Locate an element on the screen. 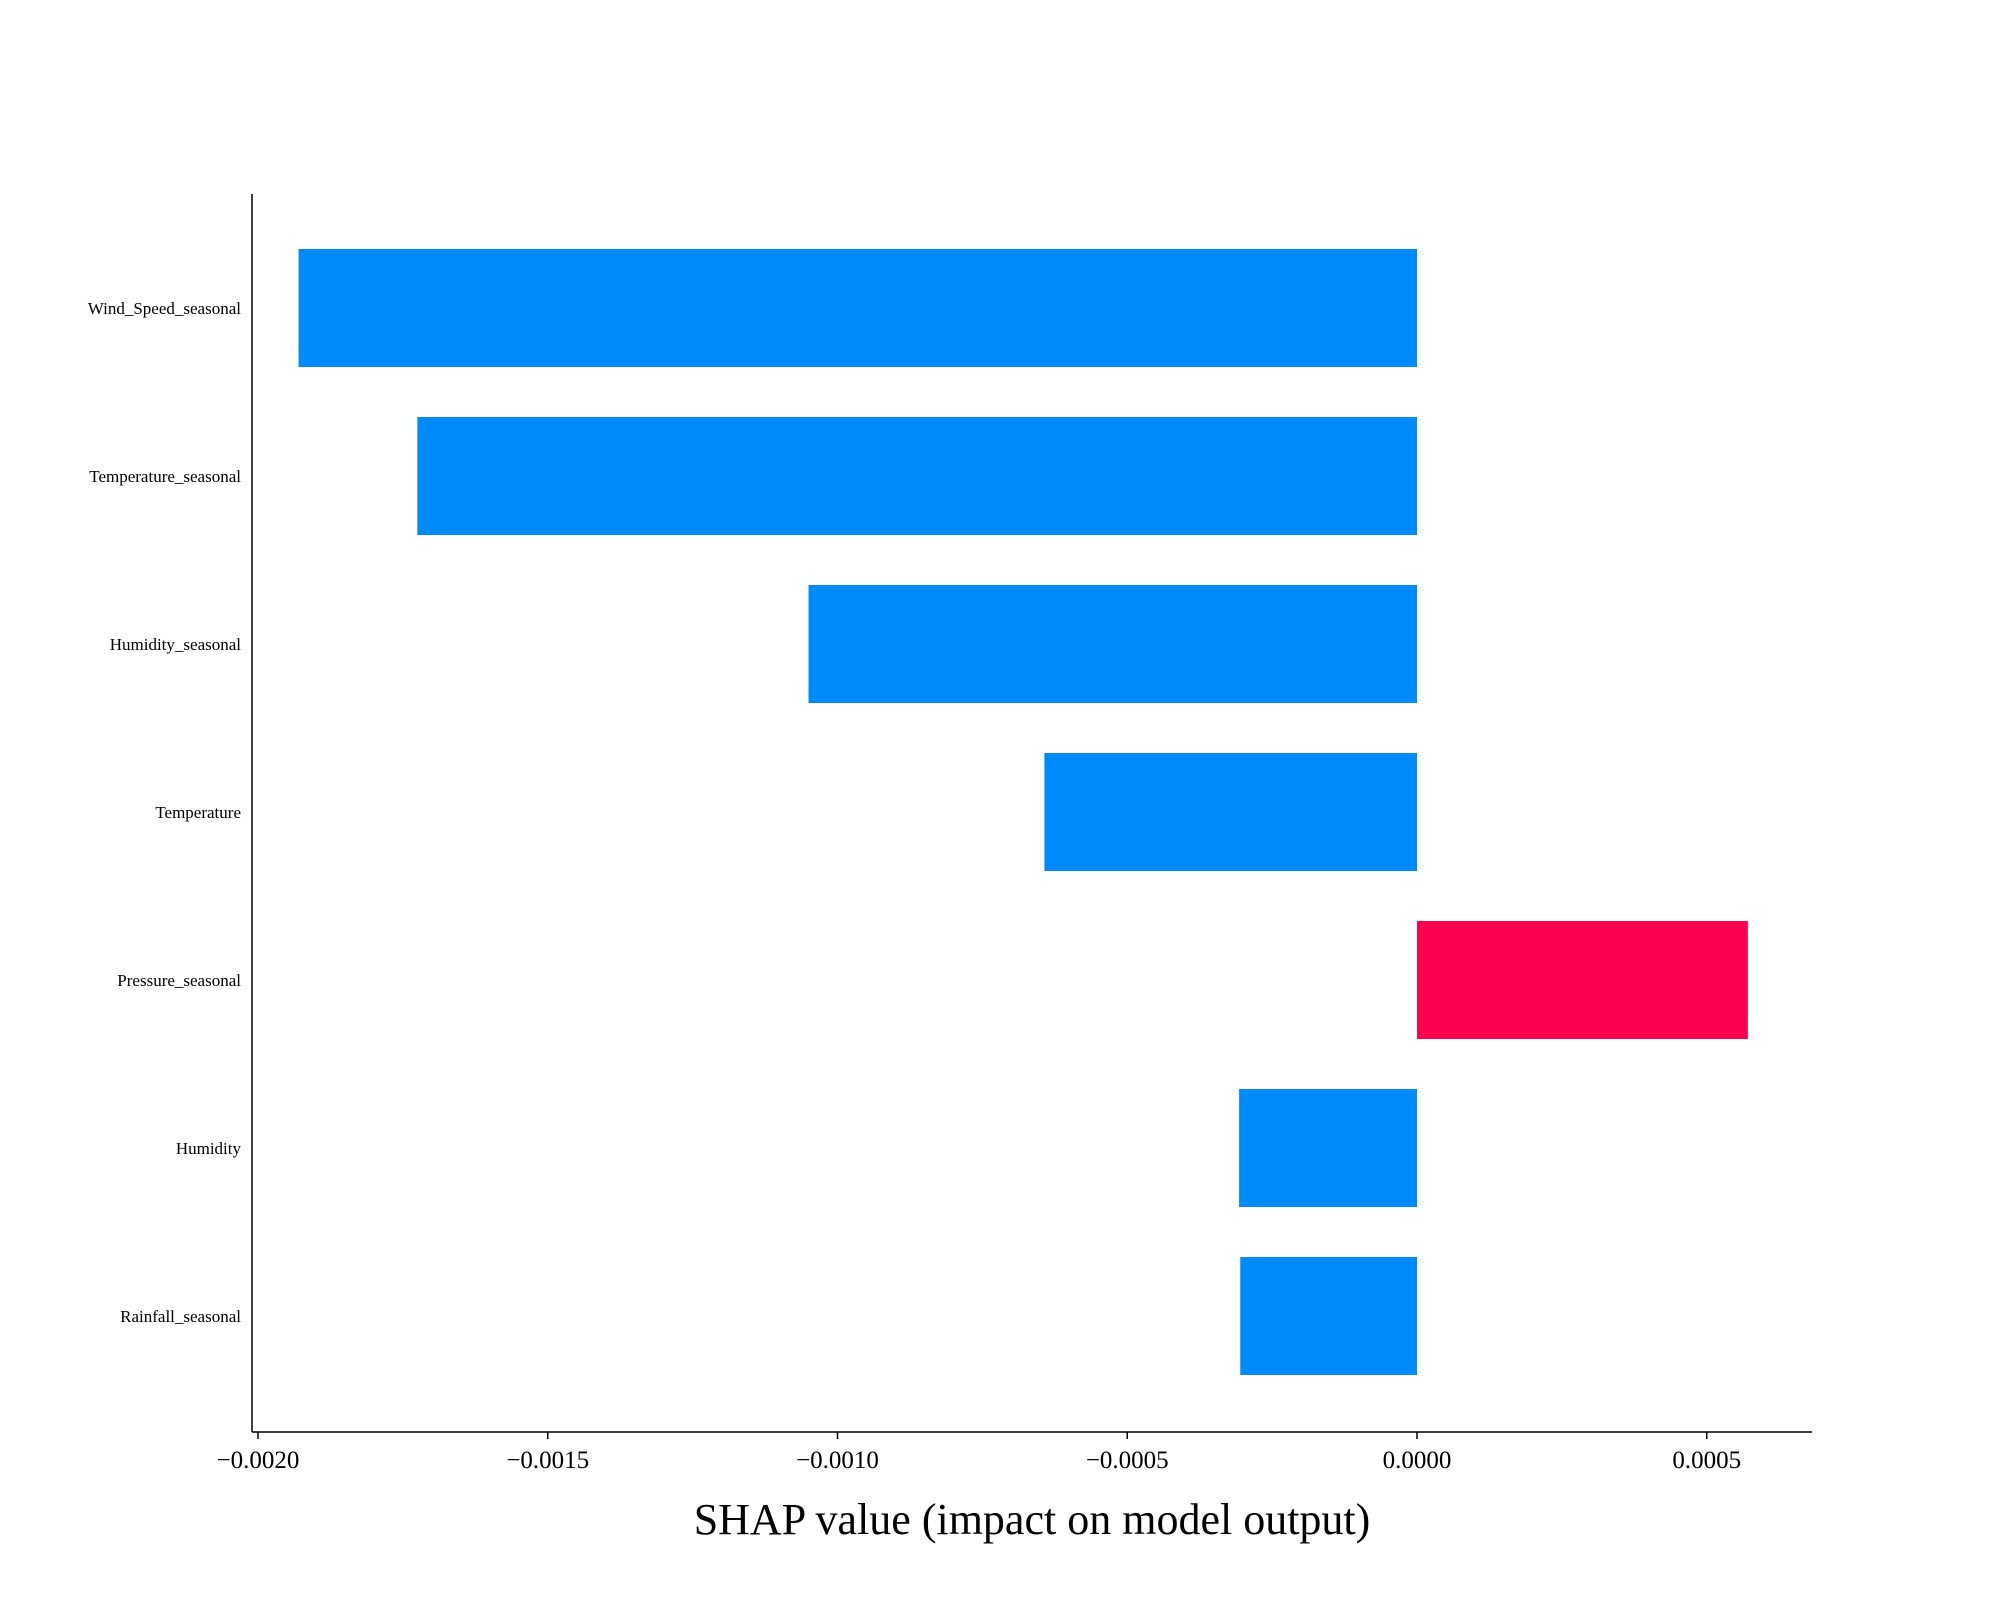 This screenshot has width=2000, height=1605. bar-humidity is located at coordinates (1328, 1148).